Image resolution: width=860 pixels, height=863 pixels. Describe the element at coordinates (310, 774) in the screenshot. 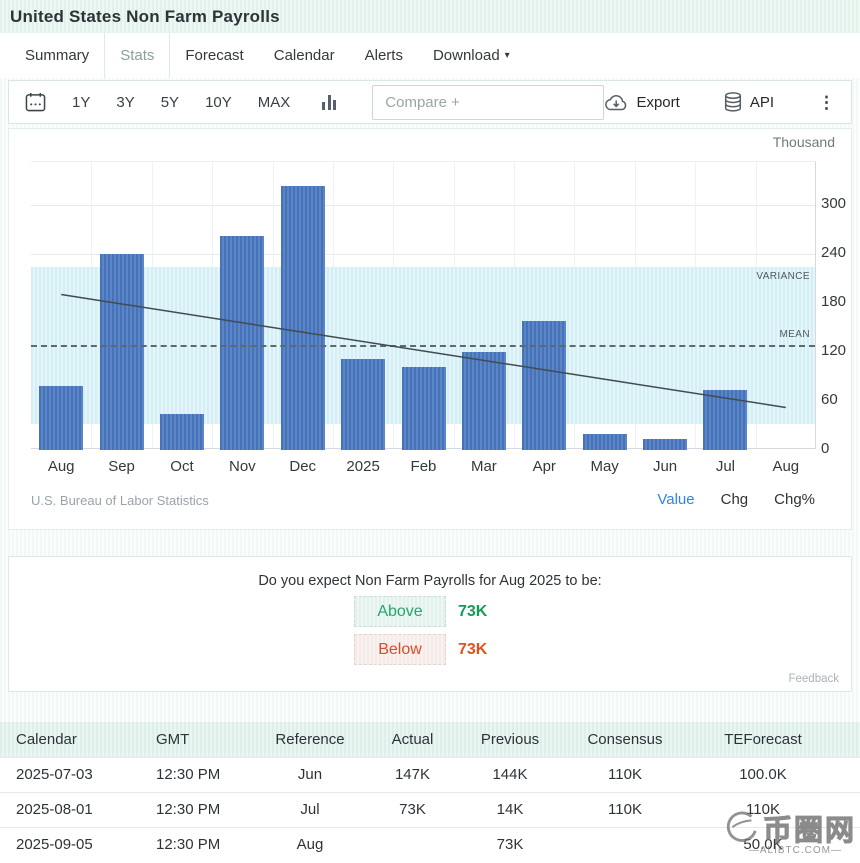

I see `table-cell: Jun` at that location.